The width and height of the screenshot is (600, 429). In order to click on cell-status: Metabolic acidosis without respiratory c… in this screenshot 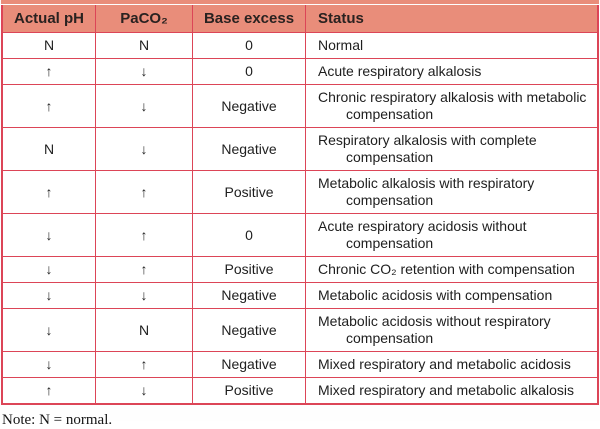, I will do `click(452, 330)`.